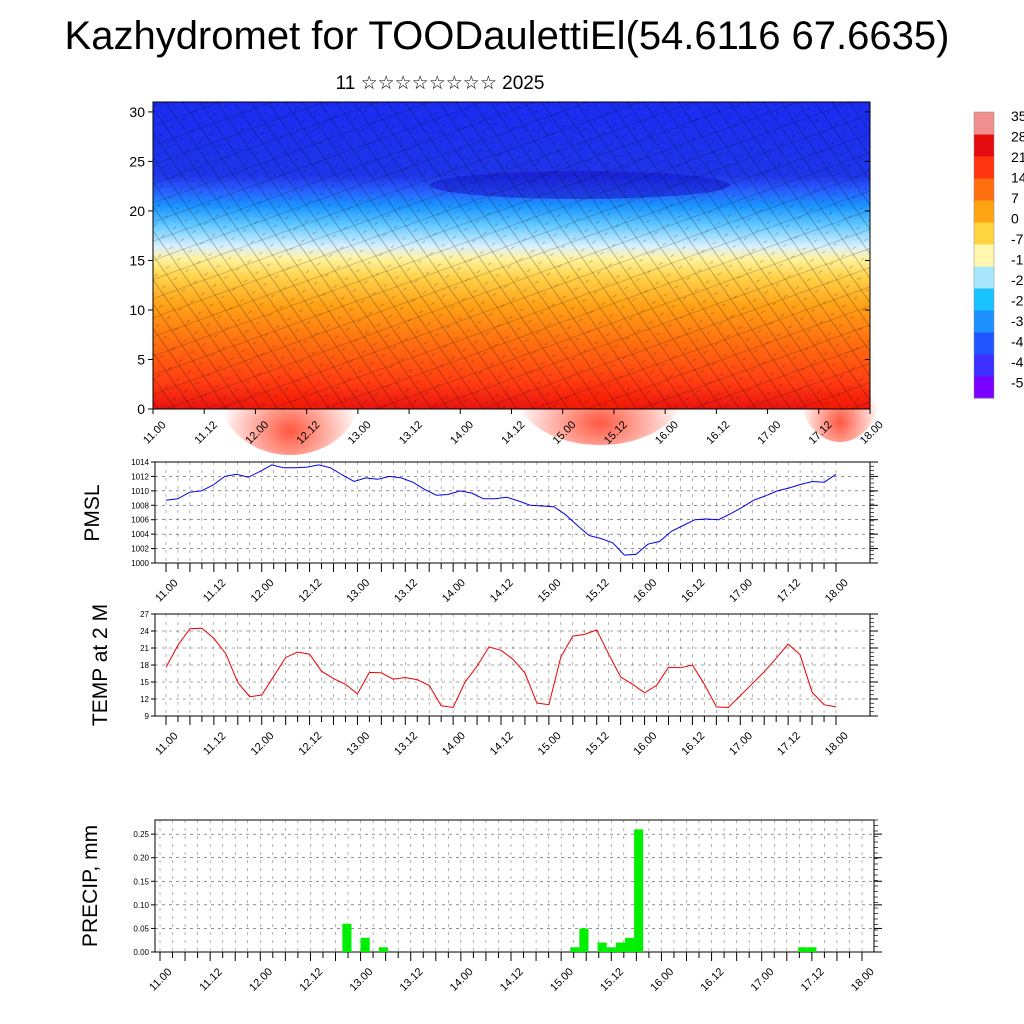 This screenshot has height=1024, width=1024. What do you see at coordinates (1017, 178) in the screenshot?
I see `colorbar-label: 14` at bounding box center [1017, 178].